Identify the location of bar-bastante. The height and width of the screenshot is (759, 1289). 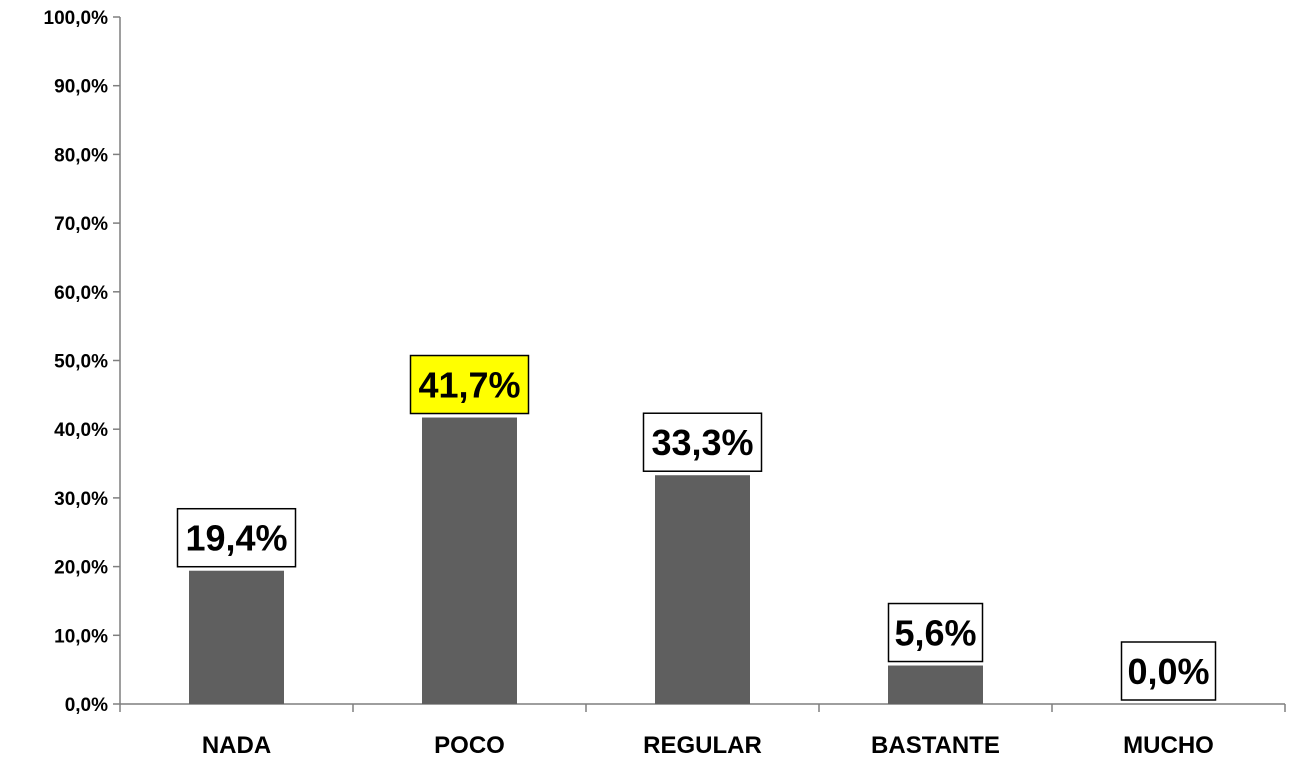
(935, 684).